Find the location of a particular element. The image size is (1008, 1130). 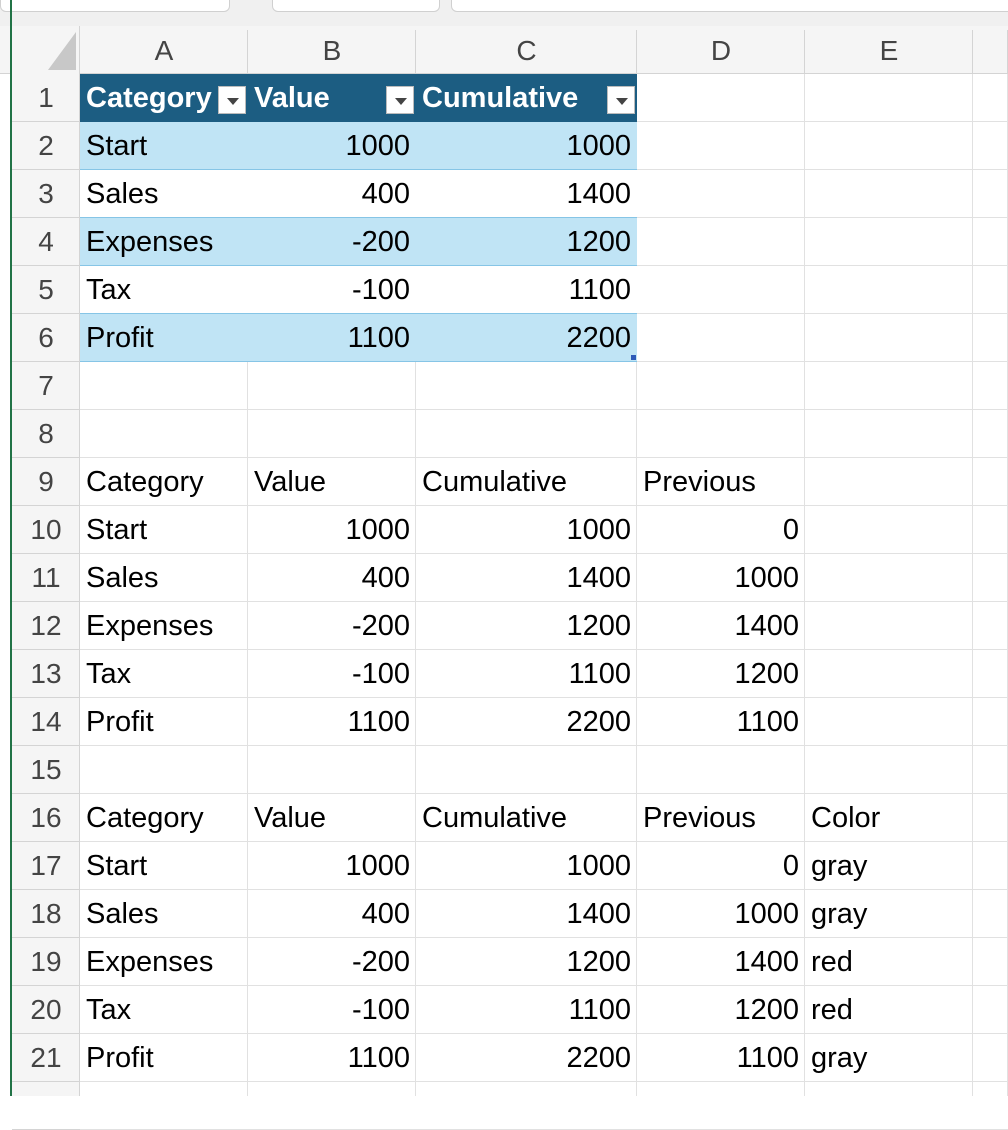

cell: Sales is located at coordinates (122, 914).